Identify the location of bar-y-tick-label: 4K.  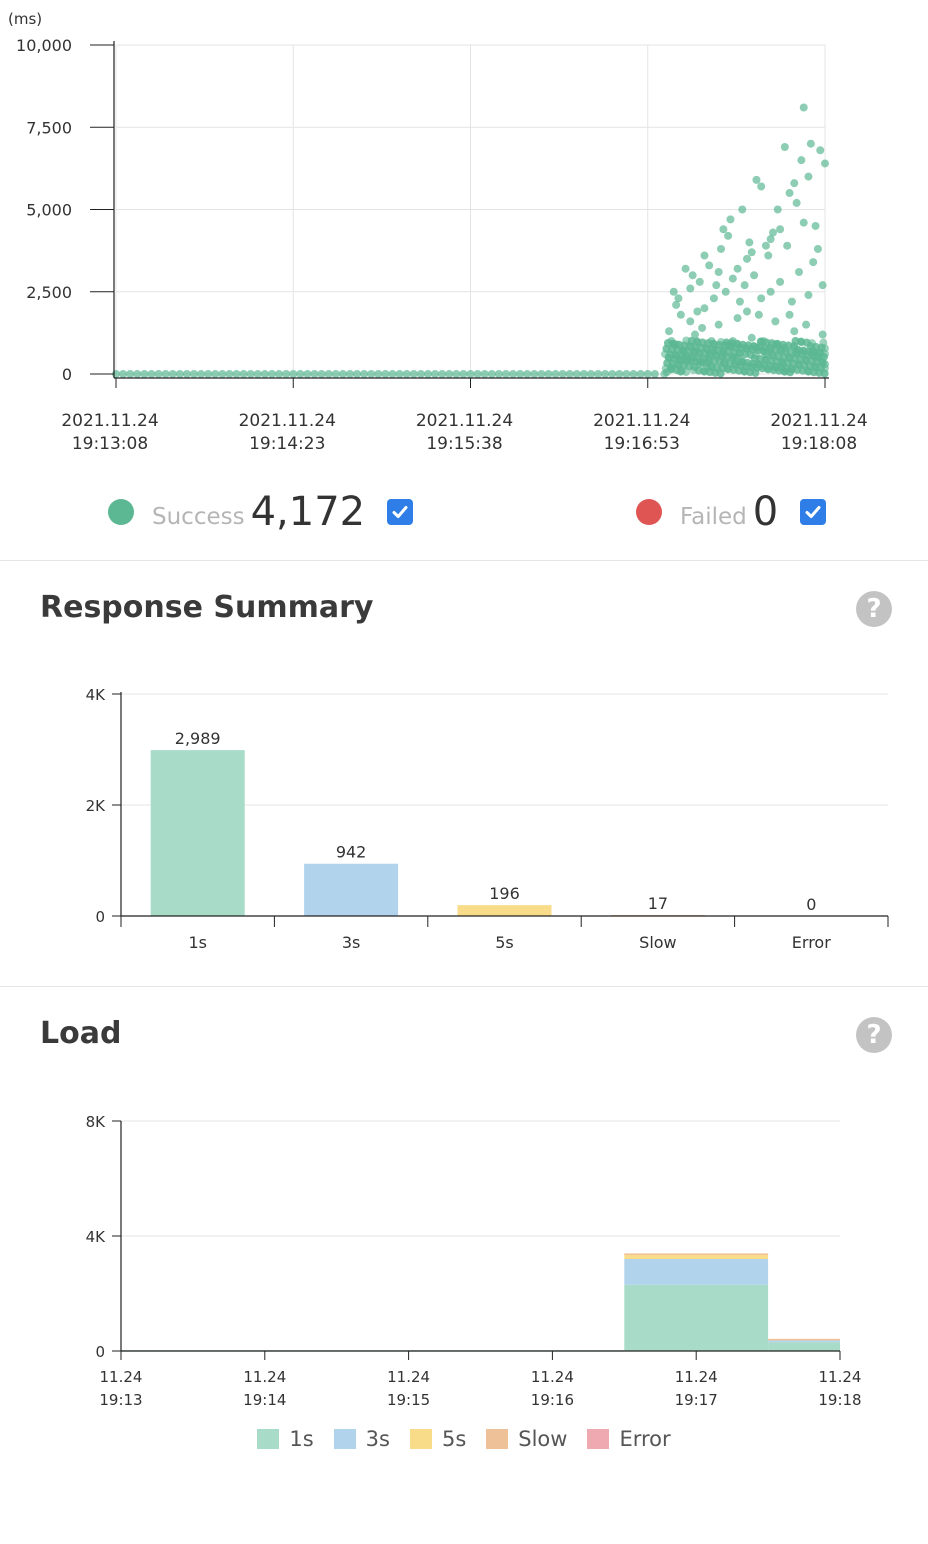
(96, 695).